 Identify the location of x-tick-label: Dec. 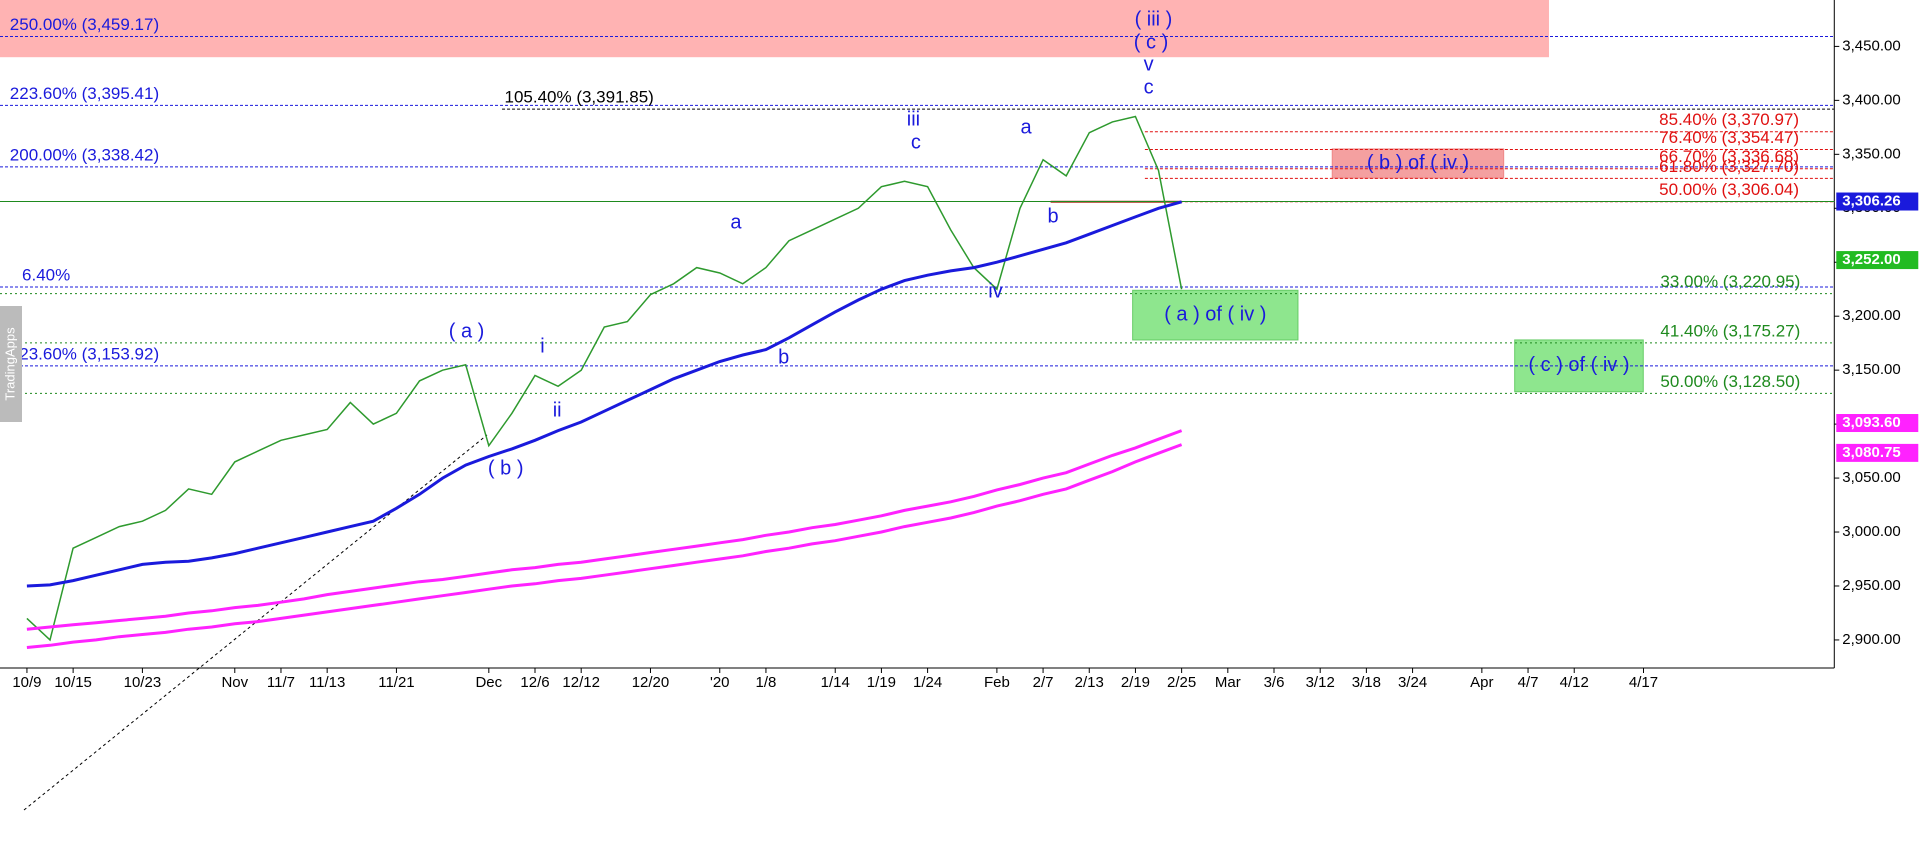
(488, 682).